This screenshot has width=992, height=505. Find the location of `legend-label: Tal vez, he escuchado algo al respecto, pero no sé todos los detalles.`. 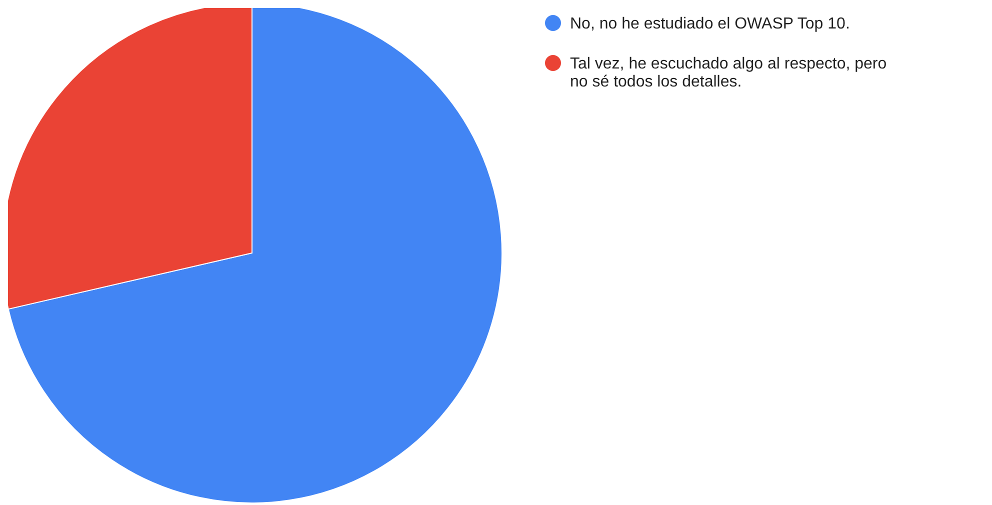

legend-label: Tal vez, he escuchado algo al respecto, pero no sé todos los detalles. is located at coordinates (728, 73).